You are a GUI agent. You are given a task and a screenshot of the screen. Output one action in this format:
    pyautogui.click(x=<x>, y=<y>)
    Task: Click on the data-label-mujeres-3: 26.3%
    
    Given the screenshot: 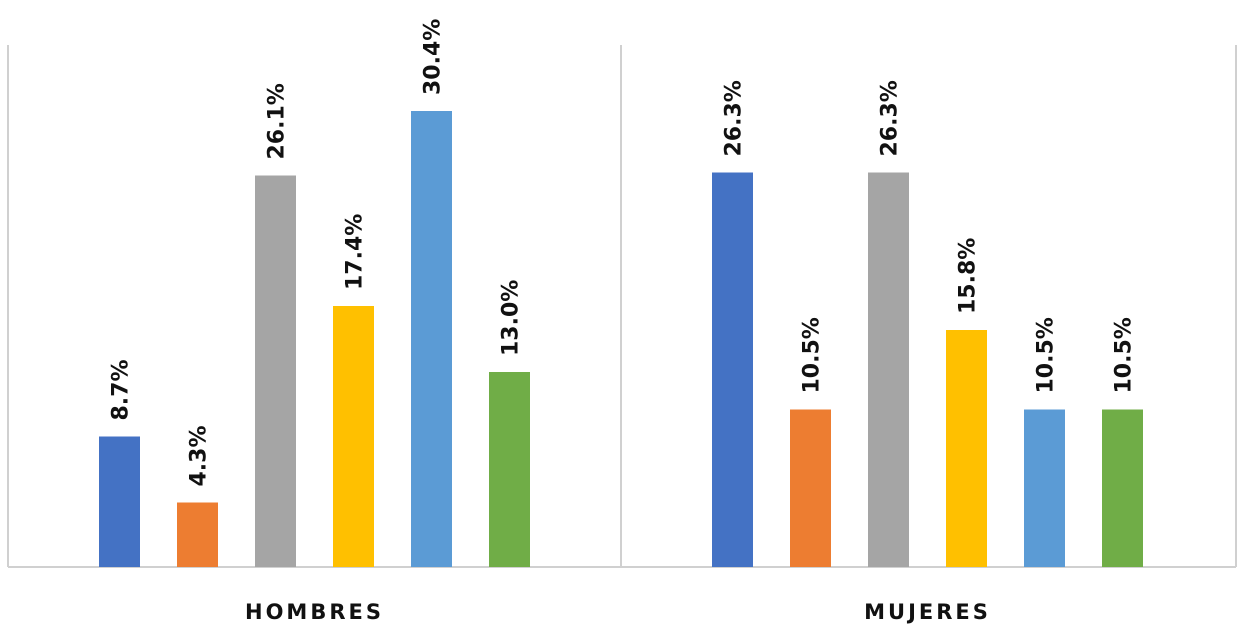 What is the action you would take?
    pyautogui.click(x=890, y=118)
    